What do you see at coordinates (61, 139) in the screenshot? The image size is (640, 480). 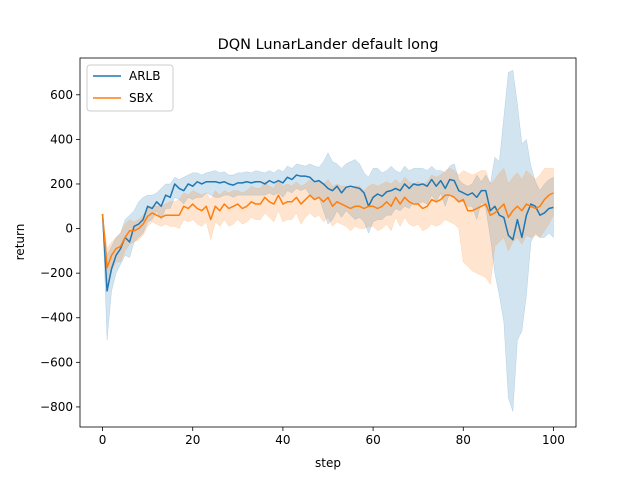 I see `y-tick-label: 400` at bounding box center [61, 139].